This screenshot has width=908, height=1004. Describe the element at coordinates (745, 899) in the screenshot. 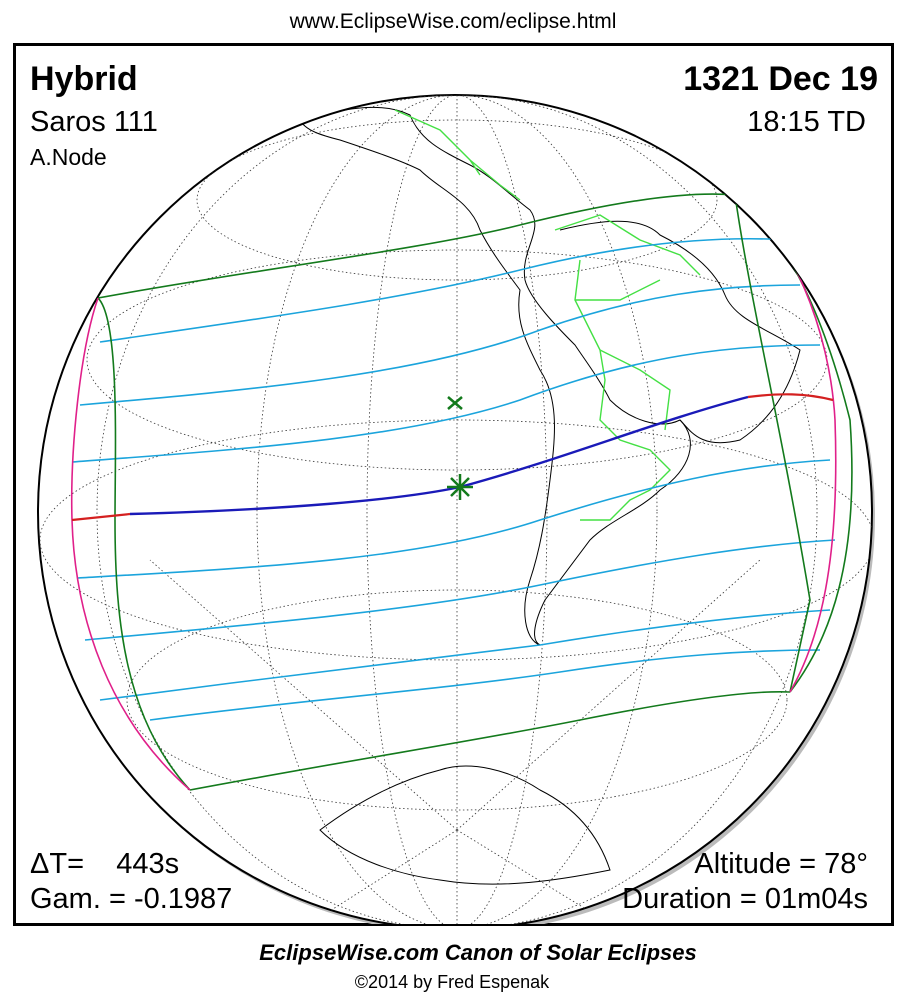

I see `duration: Duration = 01m04s` at that location.